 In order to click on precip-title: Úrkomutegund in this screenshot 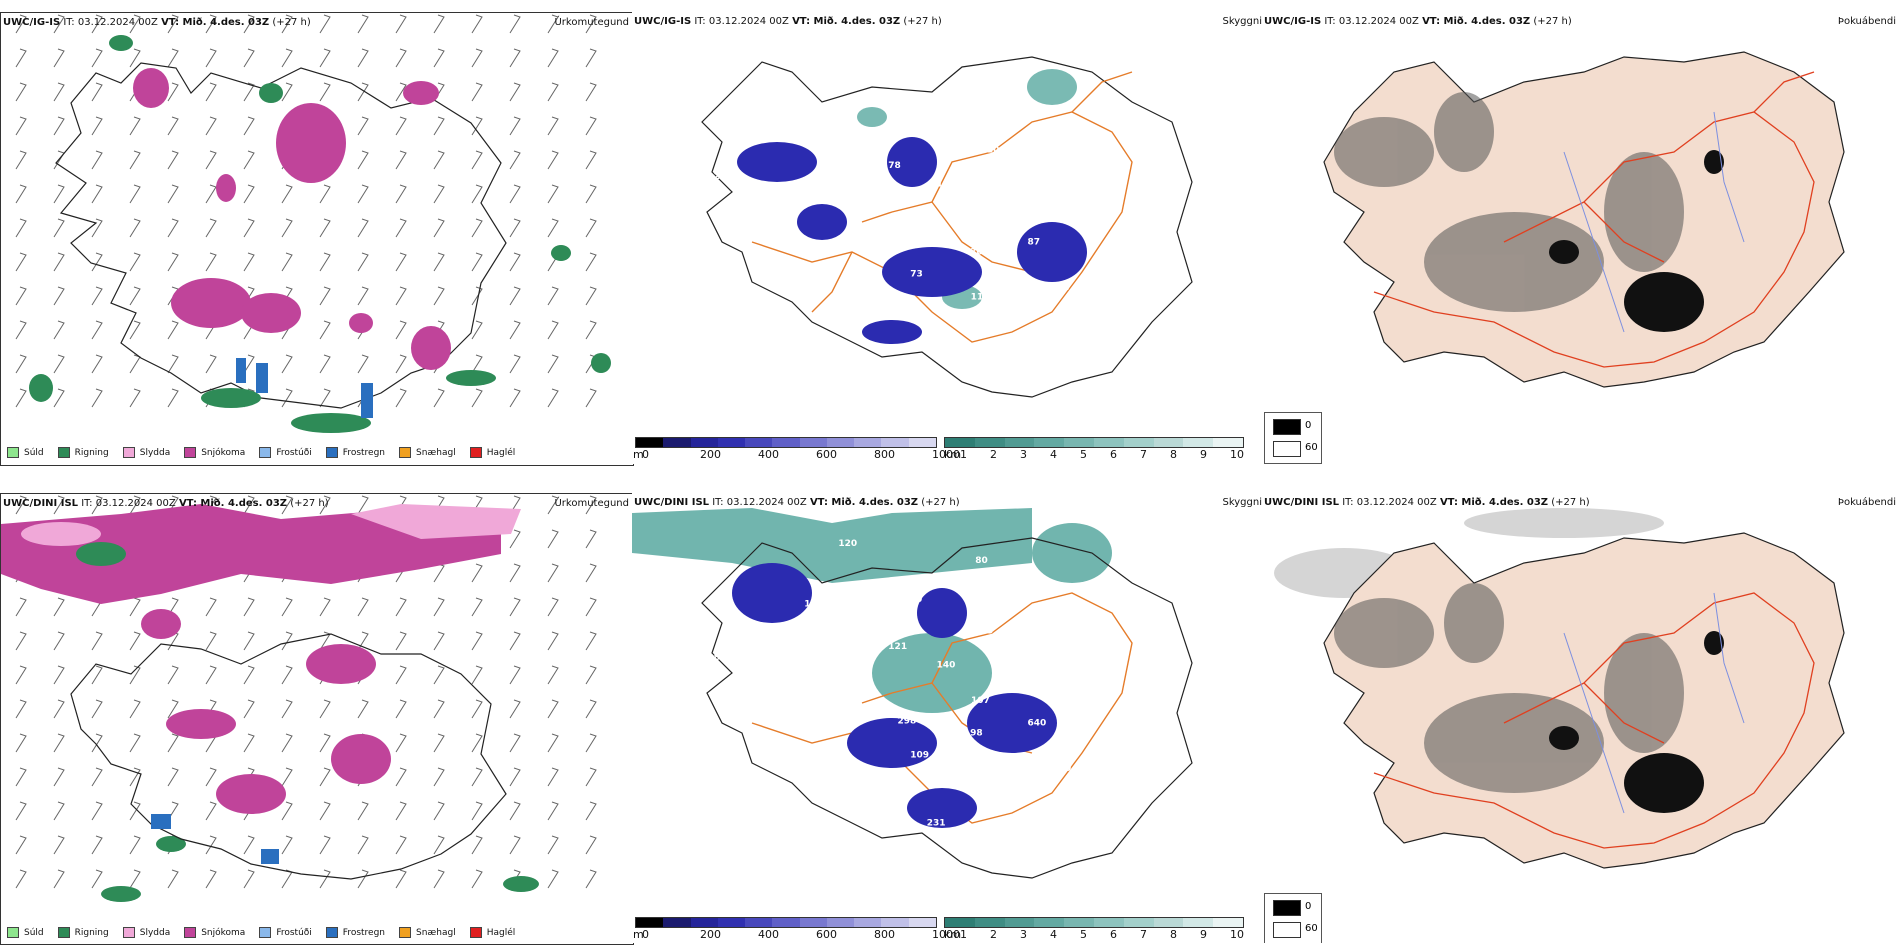, I will do `click(591, 503)`.